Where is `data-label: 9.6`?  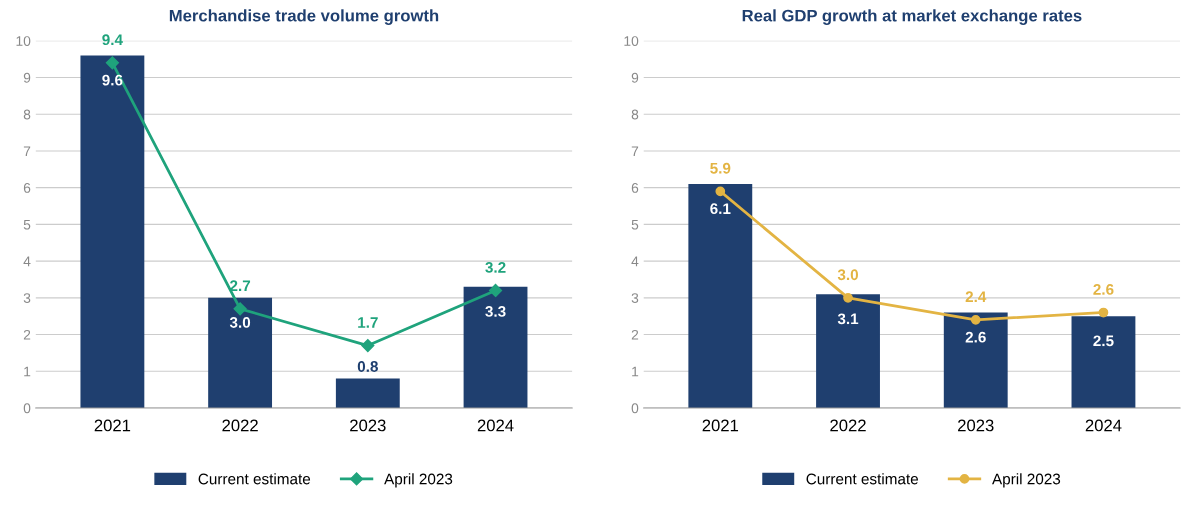
data-label: 9.6 is located at coordinates (112, 80).